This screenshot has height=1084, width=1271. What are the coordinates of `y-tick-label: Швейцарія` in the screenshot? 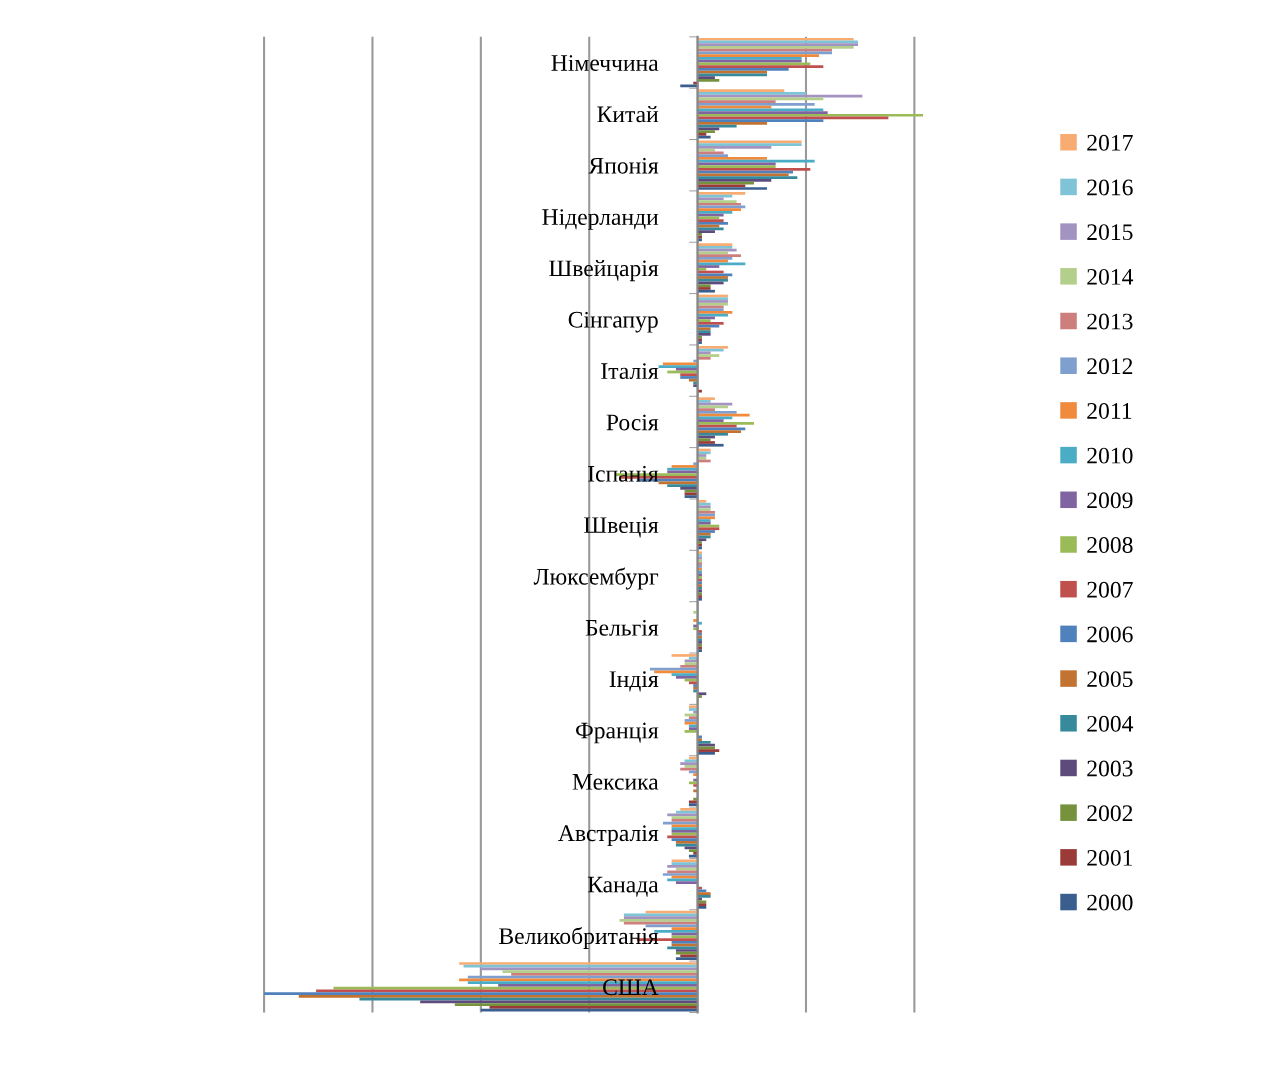 It's located at (604, 270).